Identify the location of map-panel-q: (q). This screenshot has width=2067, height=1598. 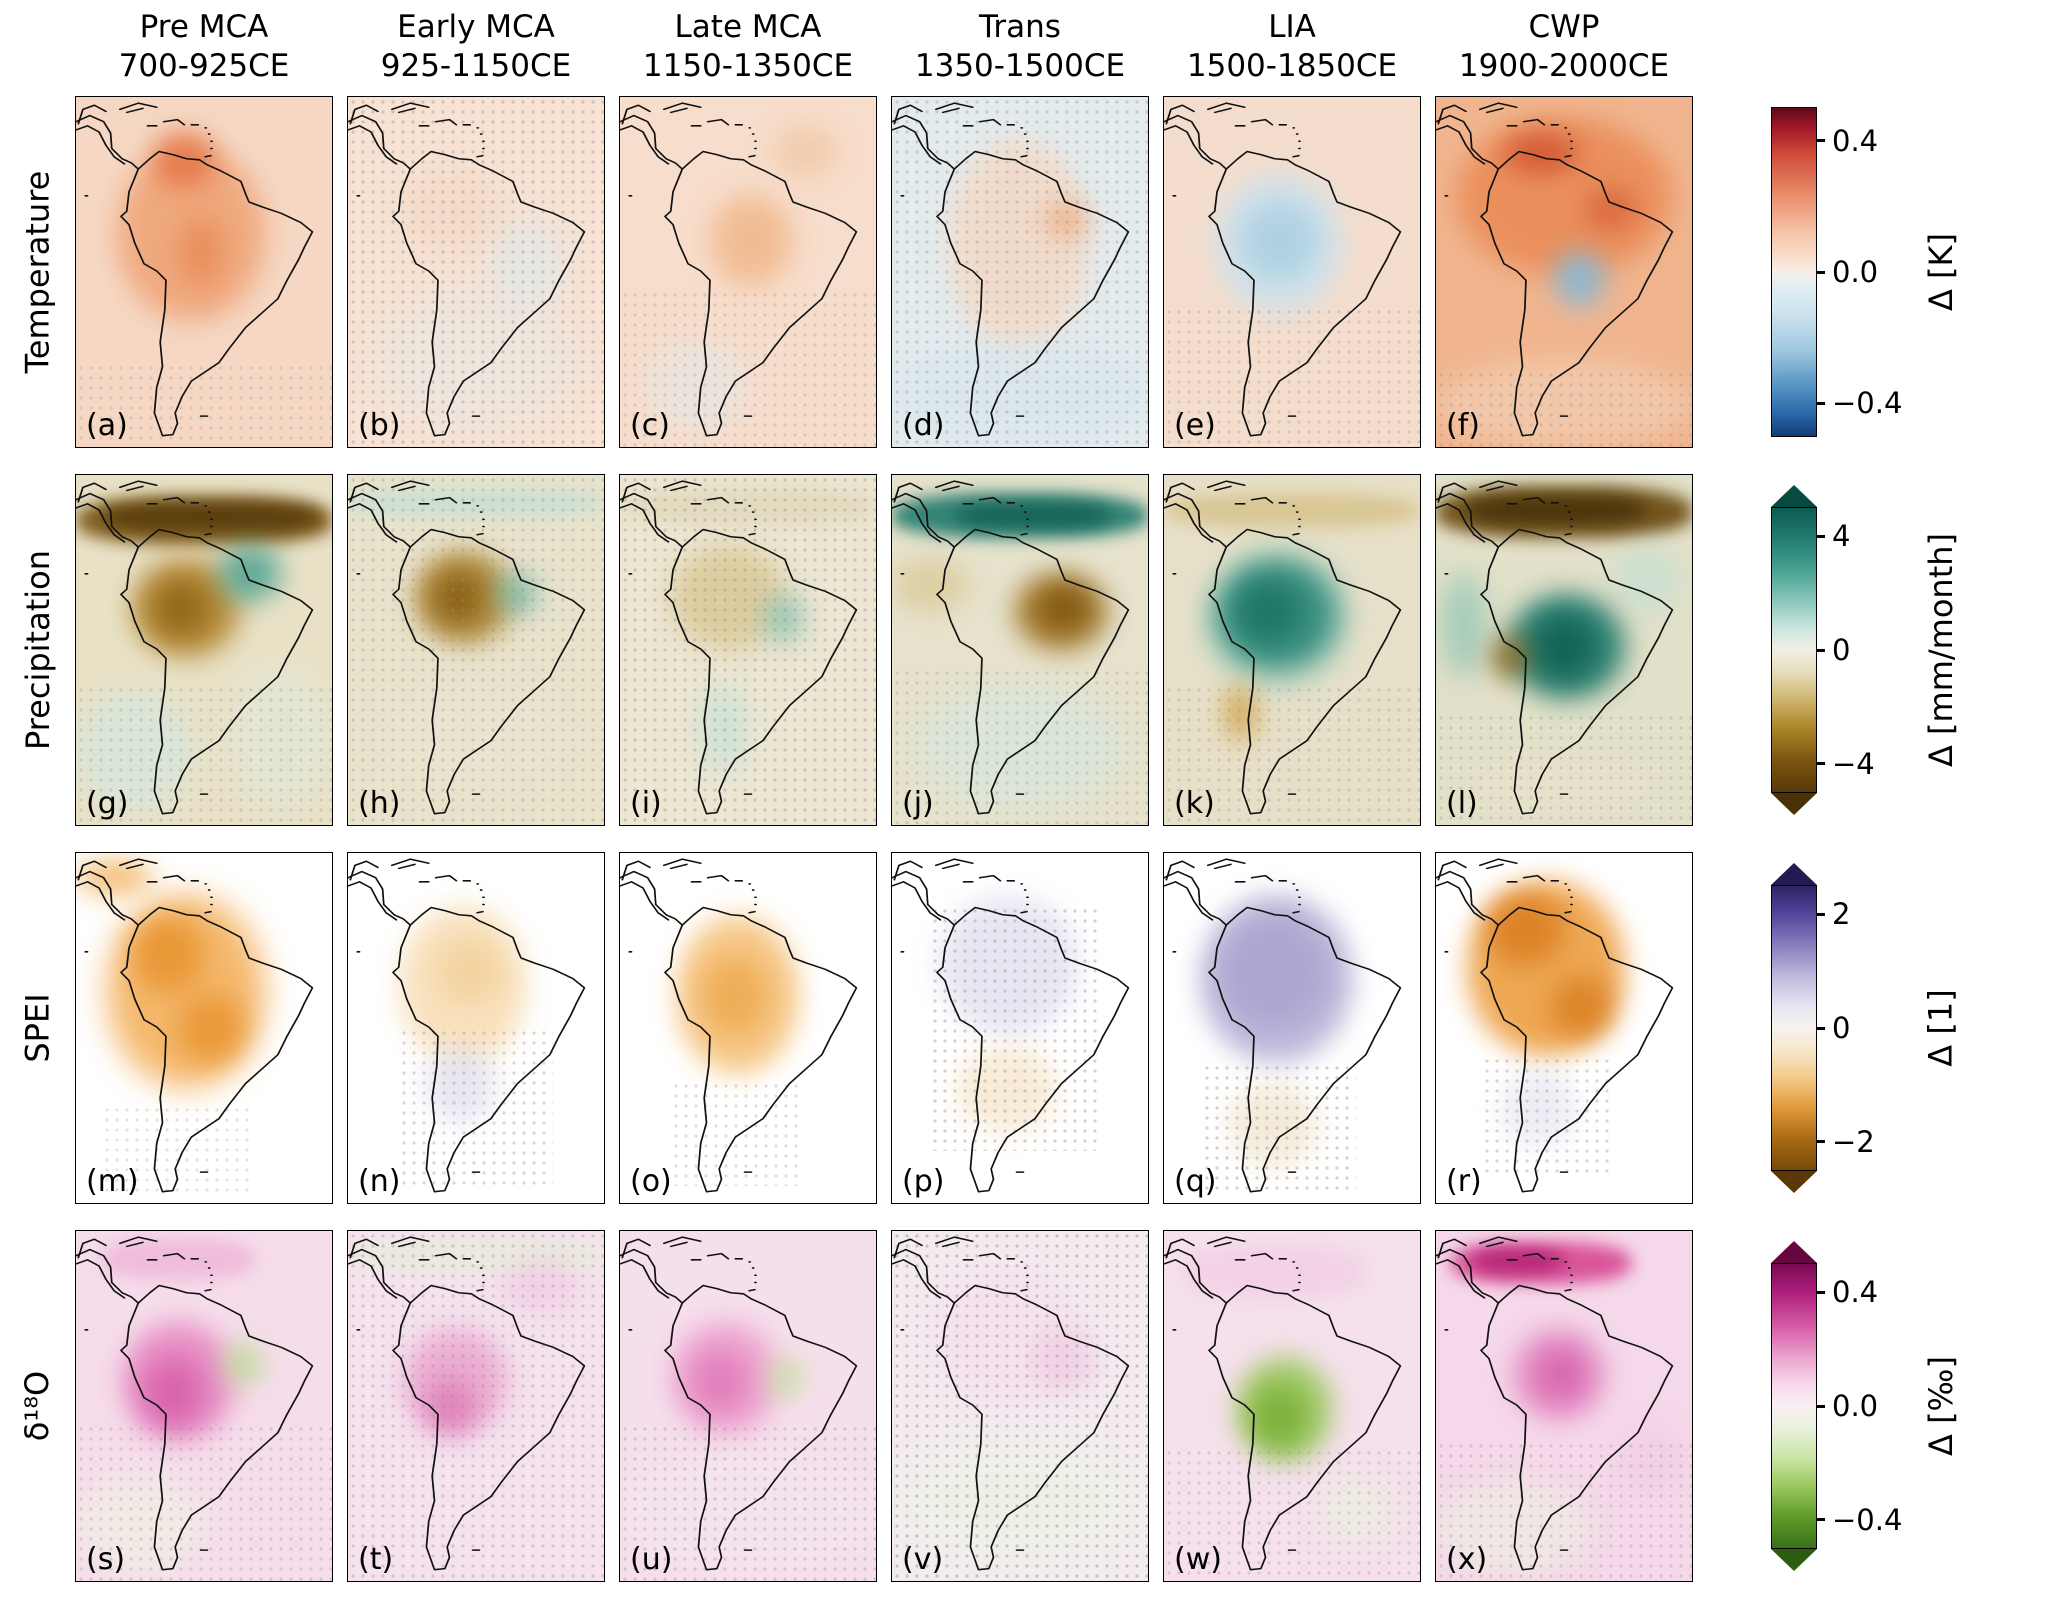
(1292, 1028).